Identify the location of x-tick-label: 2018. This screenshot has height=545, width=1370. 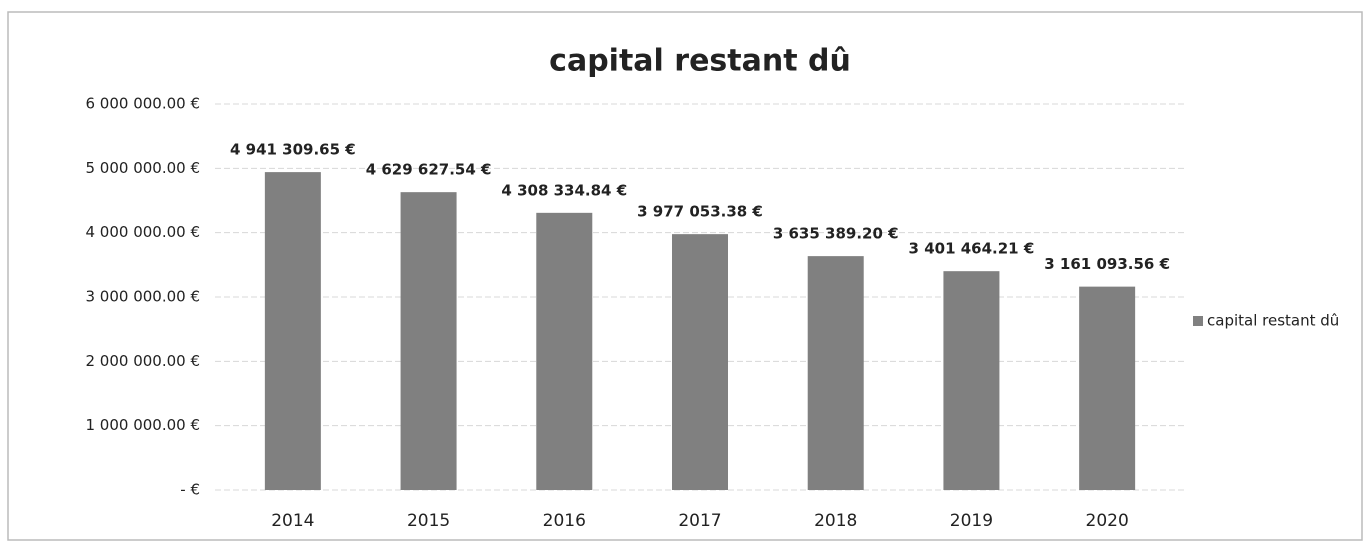
(835, 521).